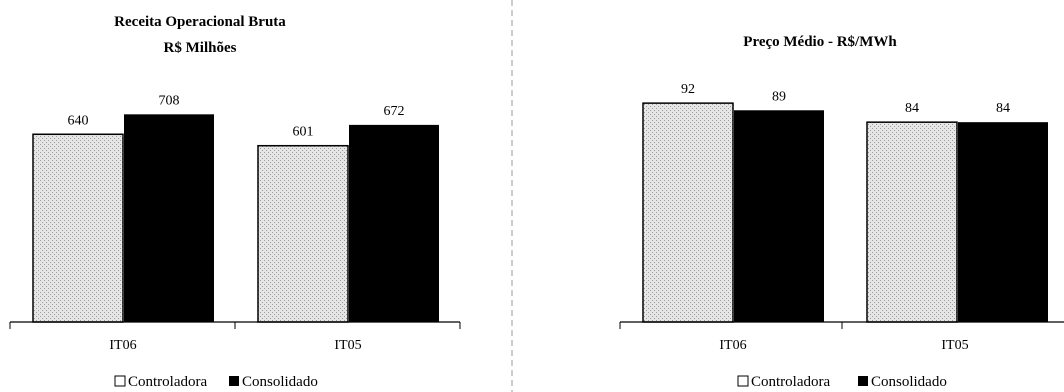 This screenshot has width=1064, height=392. I want to click on data-label-controladora-it06: 640, so click(78, 120).